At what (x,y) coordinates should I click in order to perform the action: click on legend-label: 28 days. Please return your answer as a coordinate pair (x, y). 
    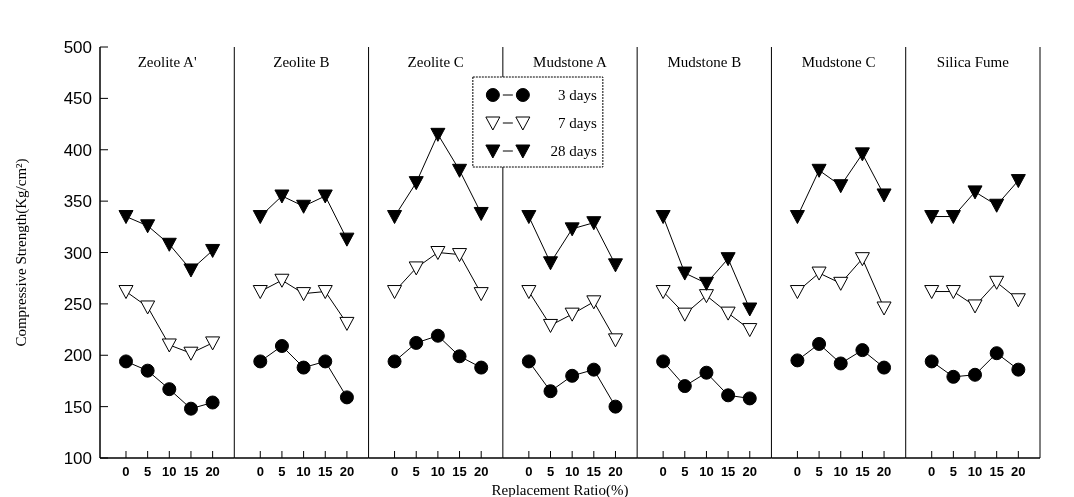
    Looking at the image, I should click on (574, 151).